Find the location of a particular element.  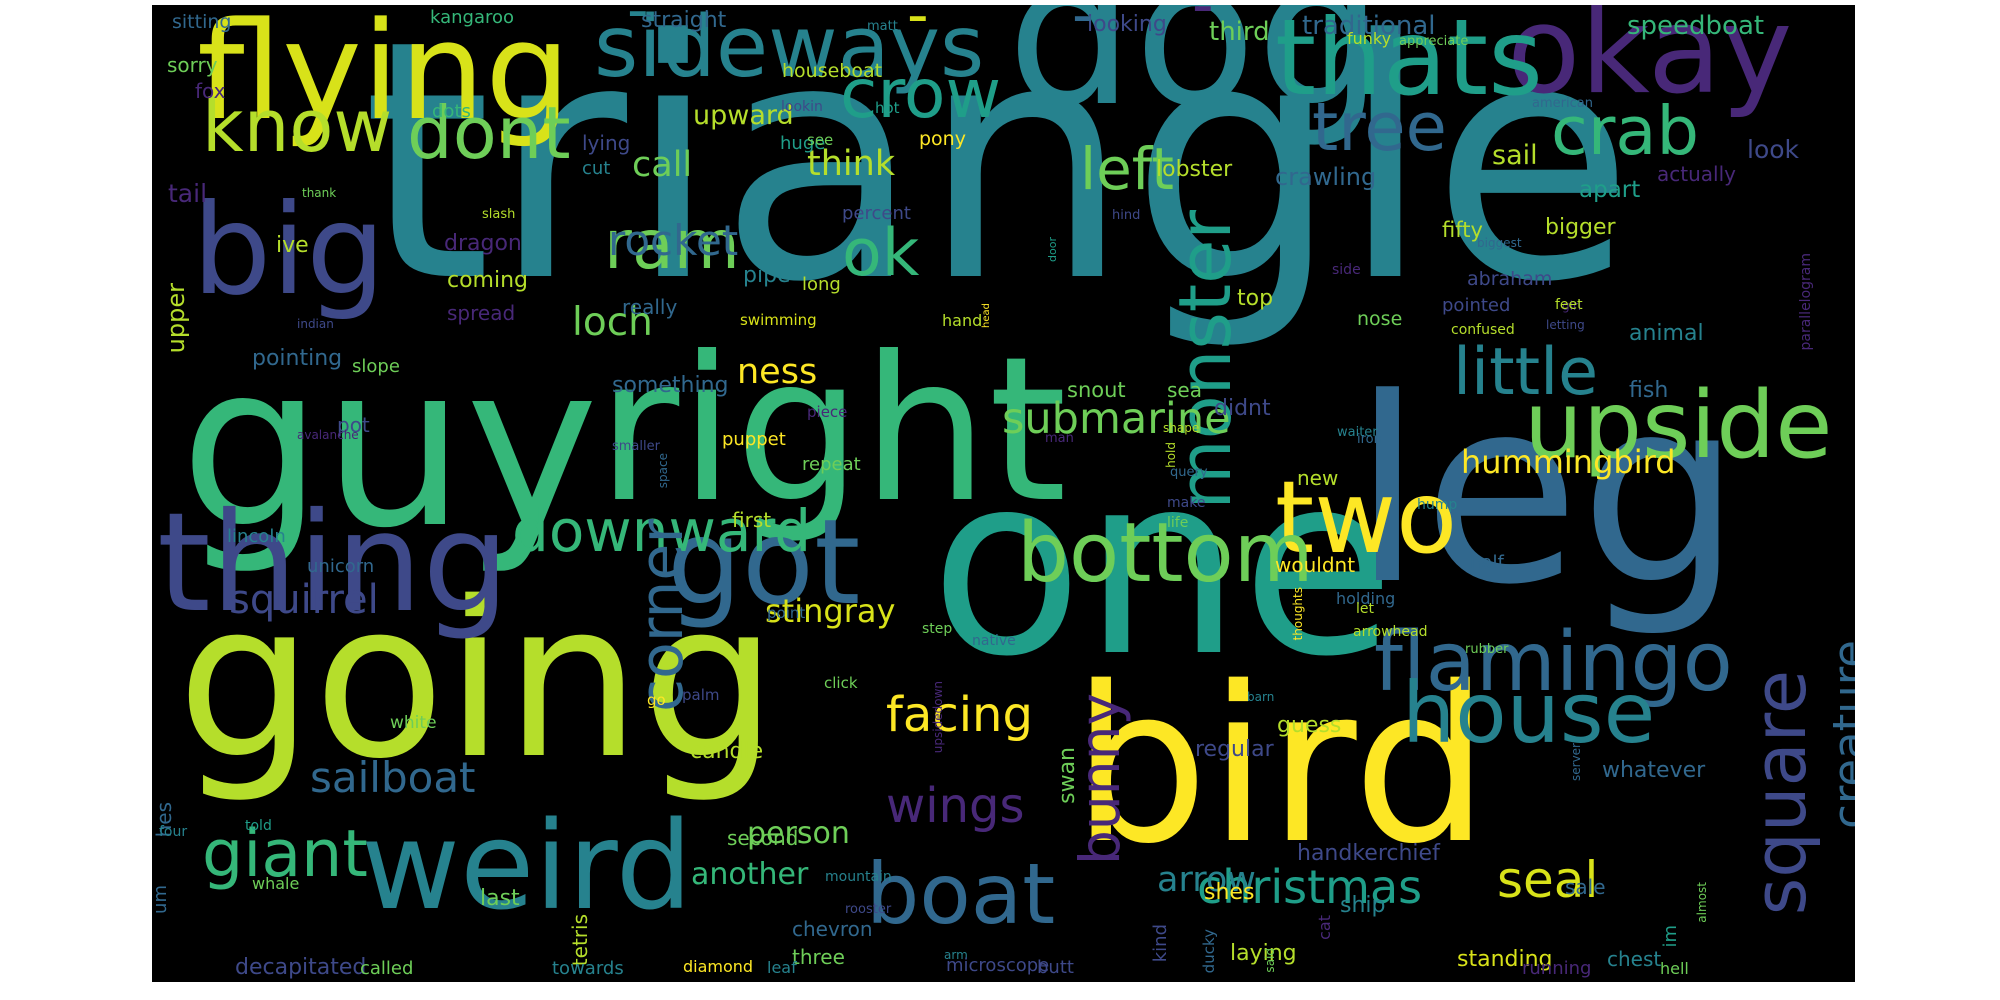

word-whatever: whatever is located at coordinates (1654, 770).